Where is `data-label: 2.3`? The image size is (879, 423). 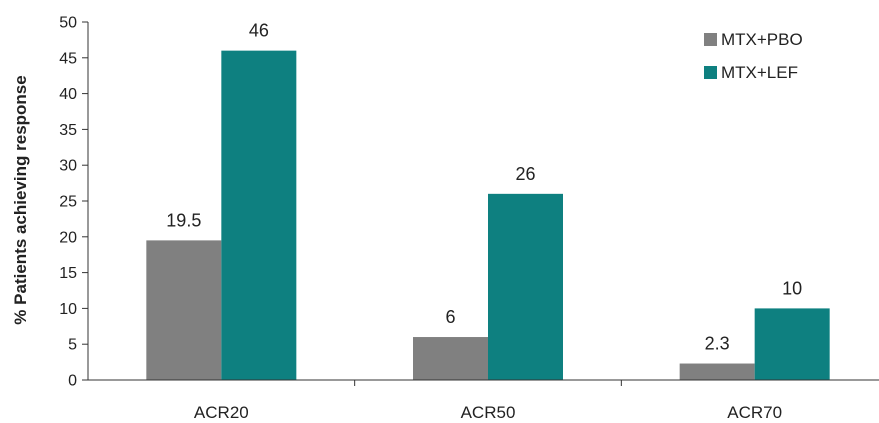 data-label: 2.3 is located at coordinates (717, 344).